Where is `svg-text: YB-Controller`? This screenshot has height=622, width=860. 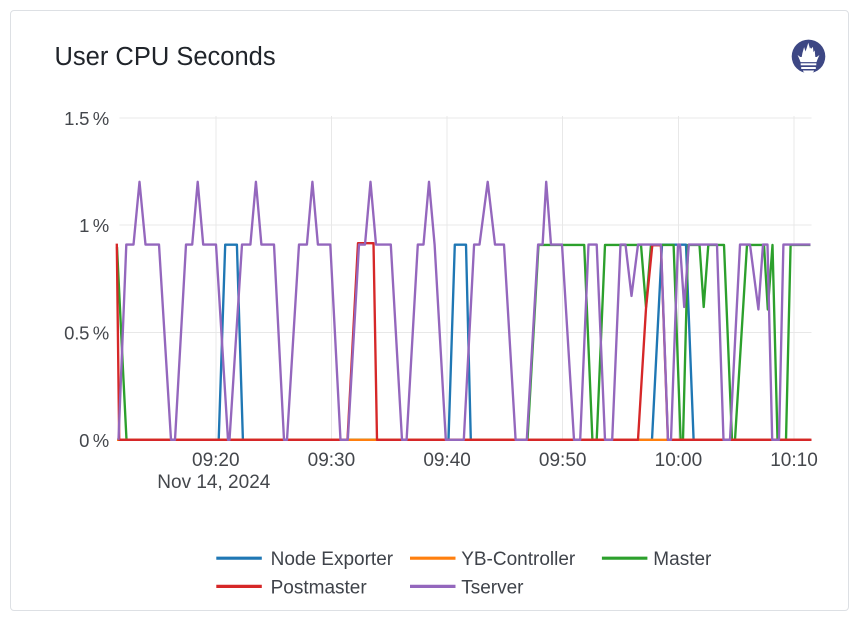
svg-text: YB-Controller is located at coordinates (518, 559).